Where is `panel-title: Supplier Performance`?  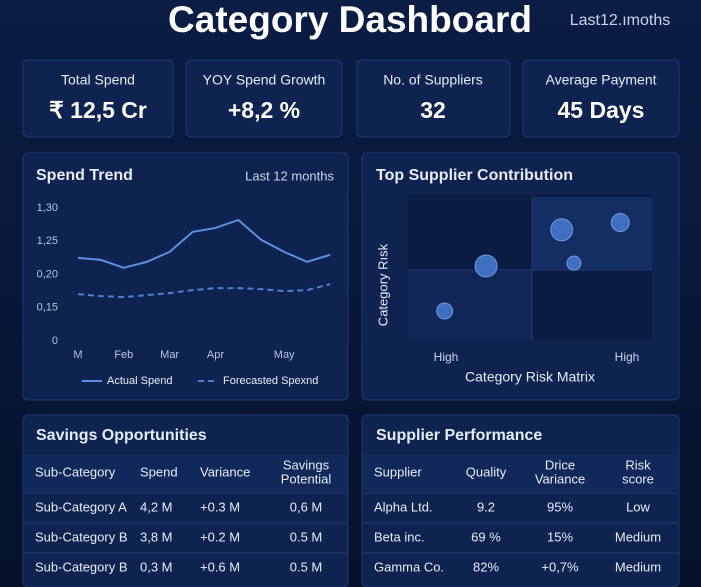
panel-title: Supplier Performance is located at coordinates (459, 435).